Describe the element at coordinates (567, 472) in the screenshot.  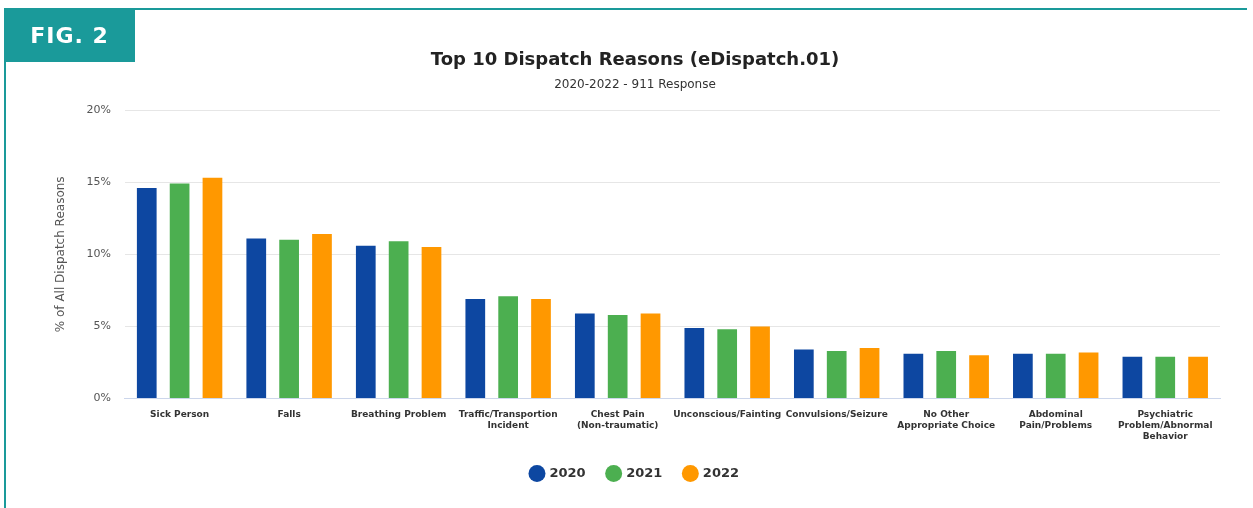
I see `legend-label: 2020` at that location.